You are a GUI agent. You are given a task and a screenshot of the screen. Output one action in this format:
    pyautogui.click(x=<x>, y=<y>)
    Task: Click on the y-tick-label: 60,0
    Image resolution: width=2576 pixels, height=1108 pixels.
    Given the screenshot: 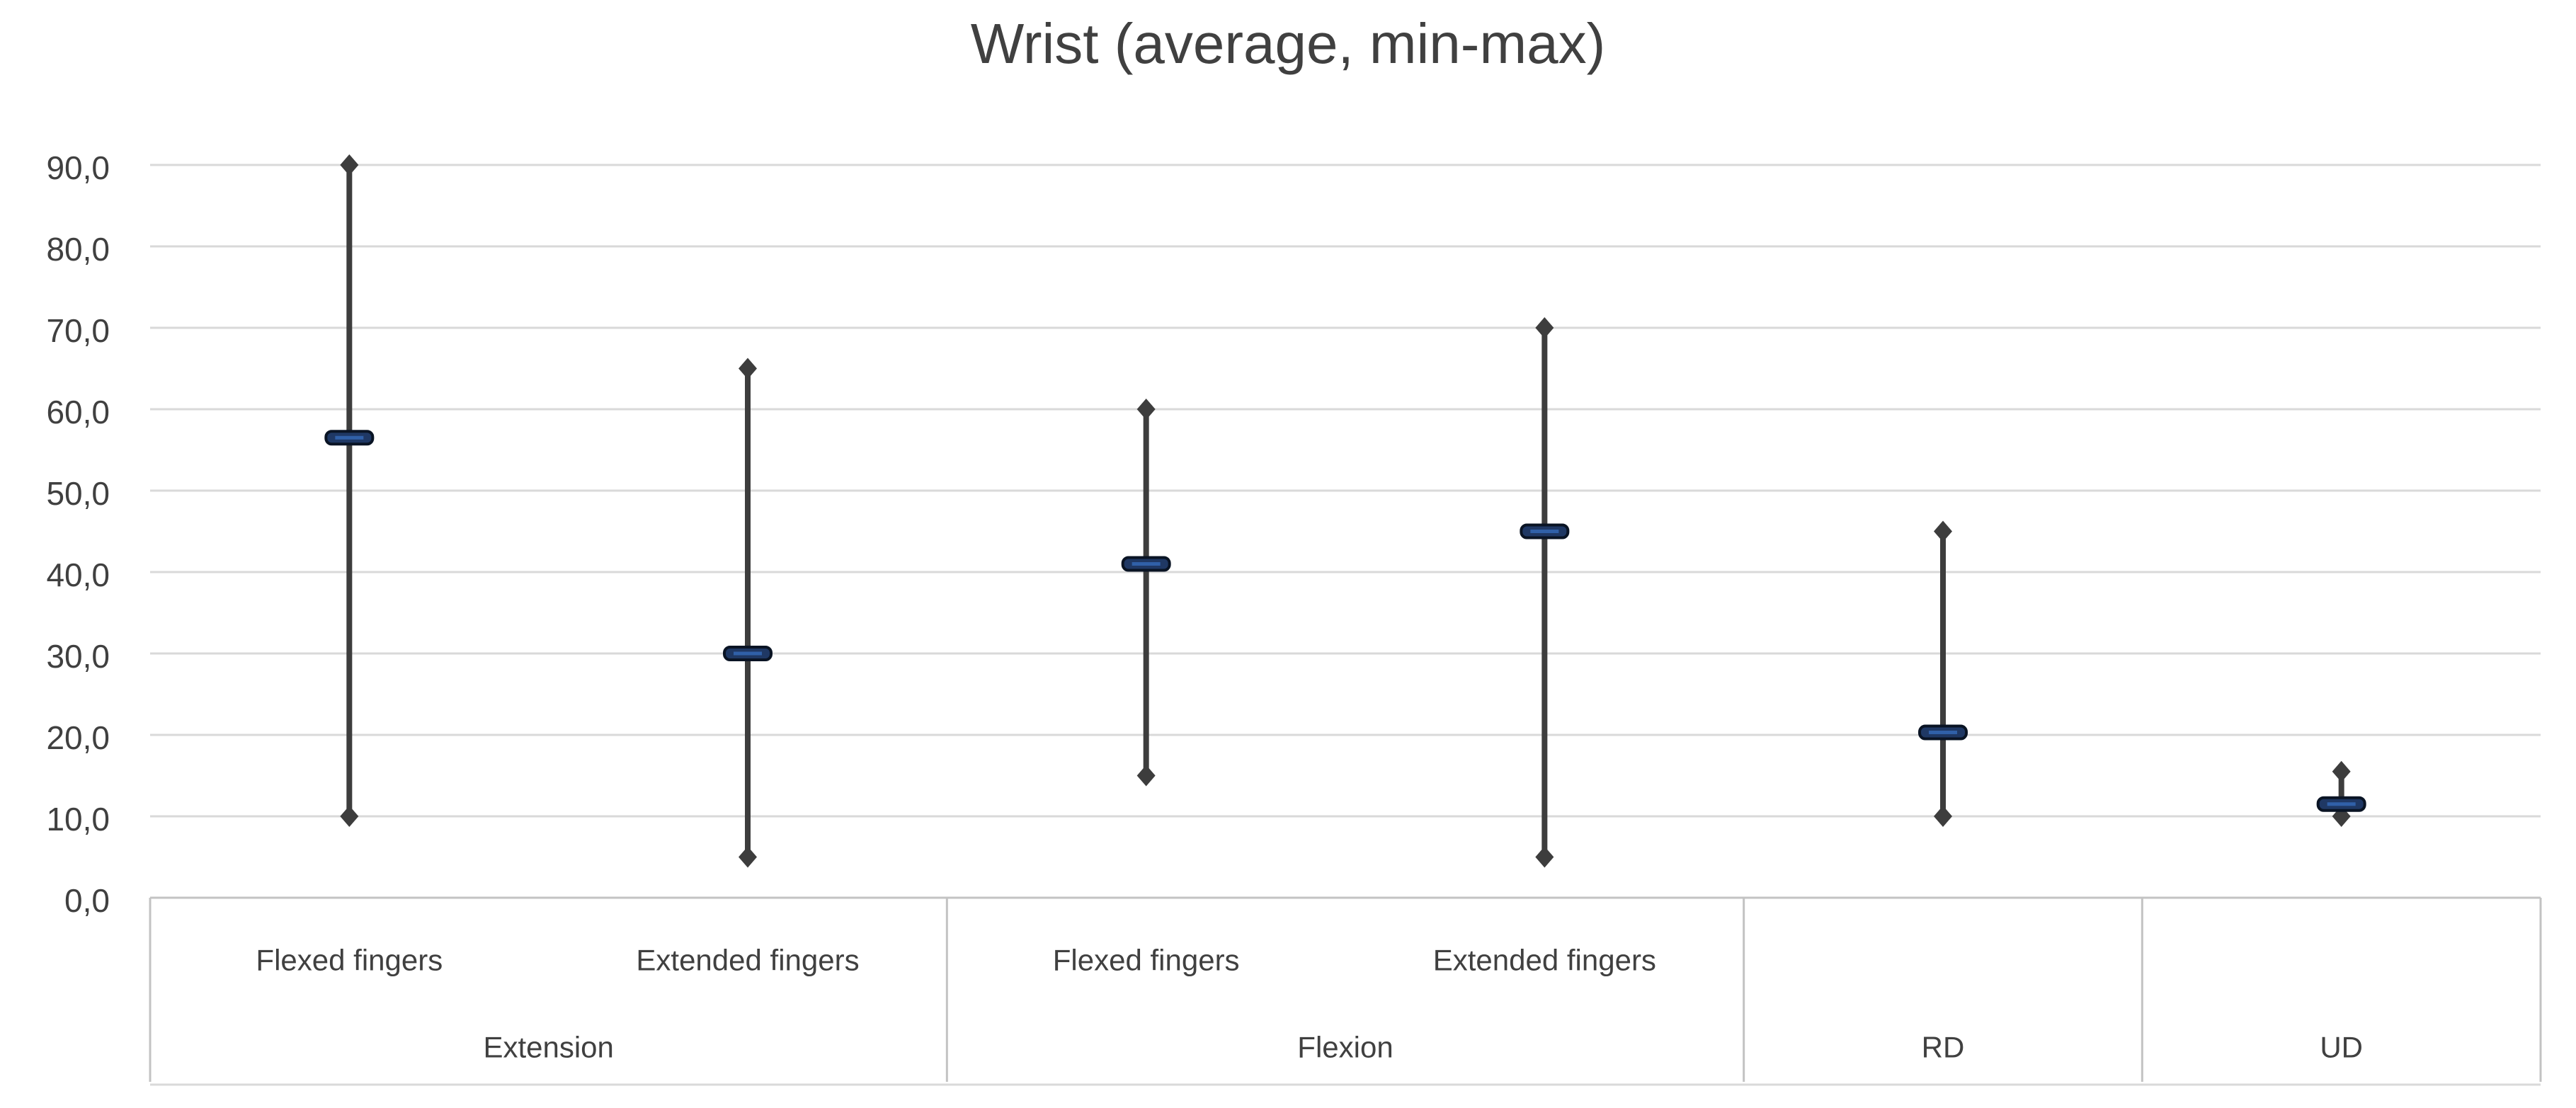 What is the action you would take?
    pyautogui.click(x=78, y=412)
    